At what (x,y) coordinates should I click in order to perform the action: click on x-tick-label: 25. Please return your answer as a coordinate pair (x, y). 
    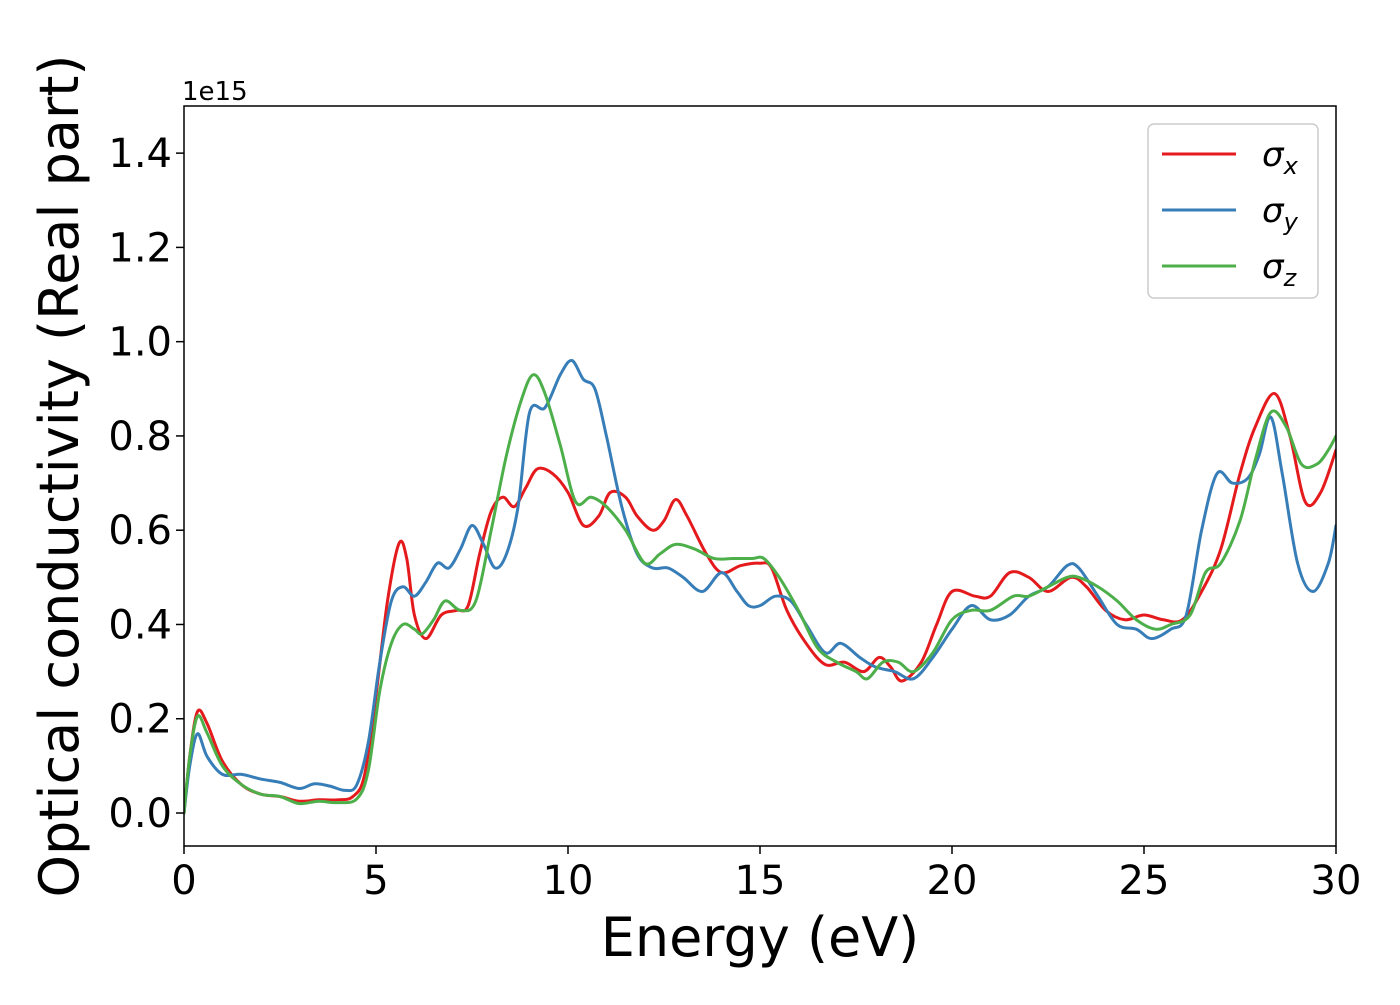
    Looking at the image, I should click on (1144, 881).